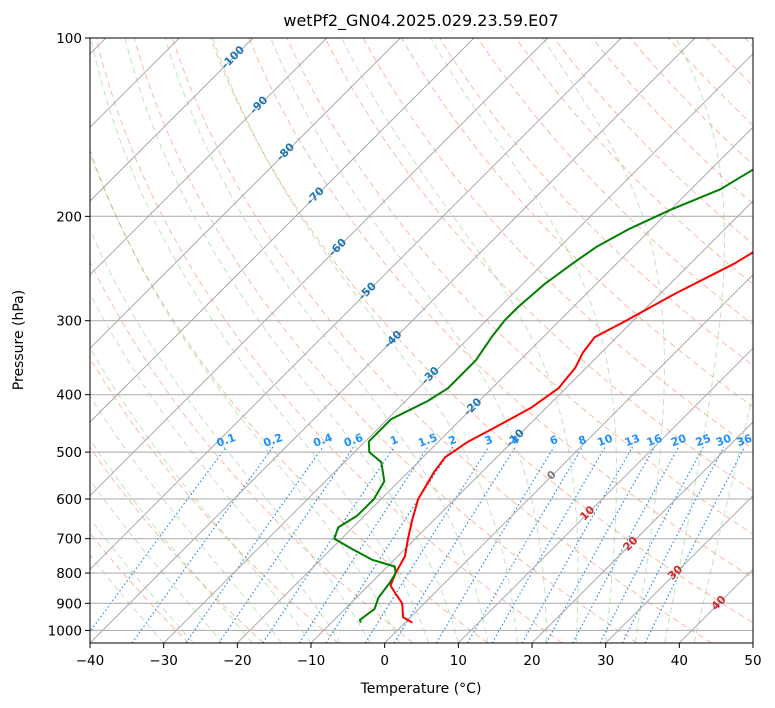 This screenshot has width=775, height=708. What do you see at coordinates (703, 440) in the screenshot?
I see `mixing-ratio-label: 25` at bounding box center [703, 440].